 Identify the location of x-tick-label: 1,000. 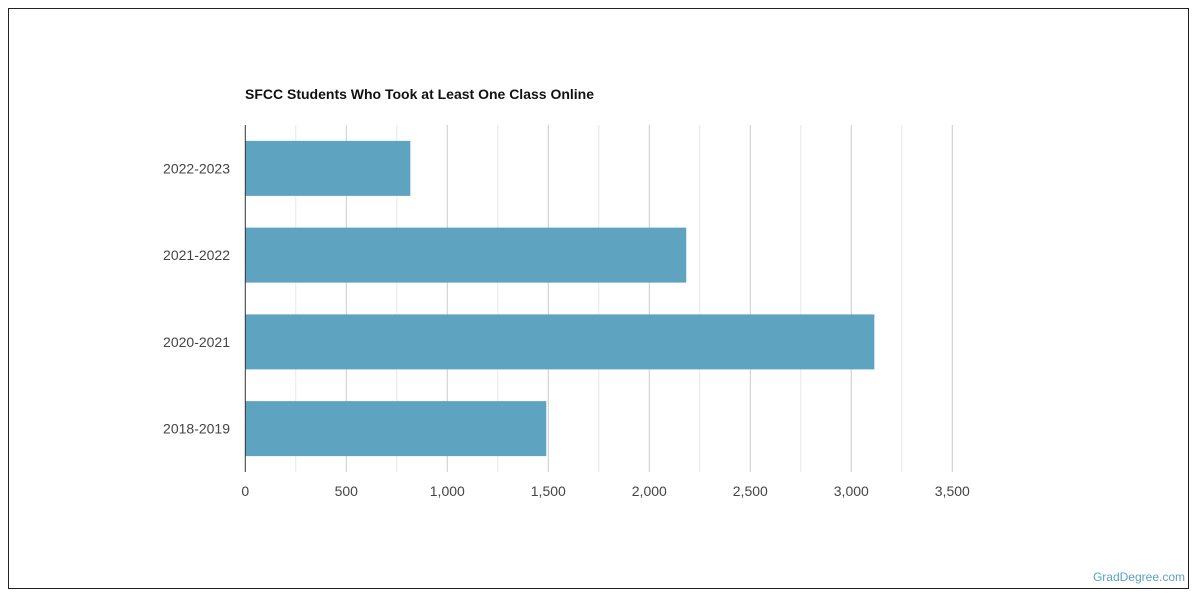
(447, 491).